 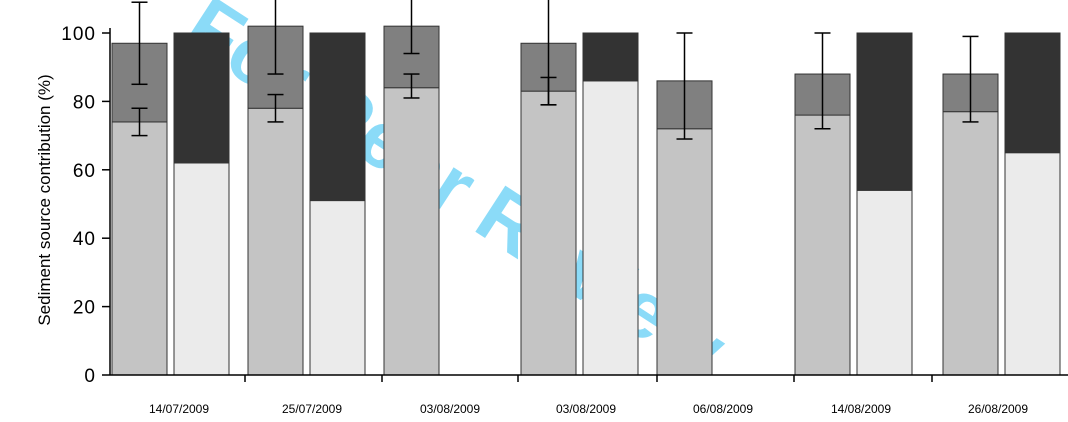 What do you see at coordinates (723, 409) in the screenshot?
I see `x-tick-label: 06/08/2009` at bounding box center [723, 409].